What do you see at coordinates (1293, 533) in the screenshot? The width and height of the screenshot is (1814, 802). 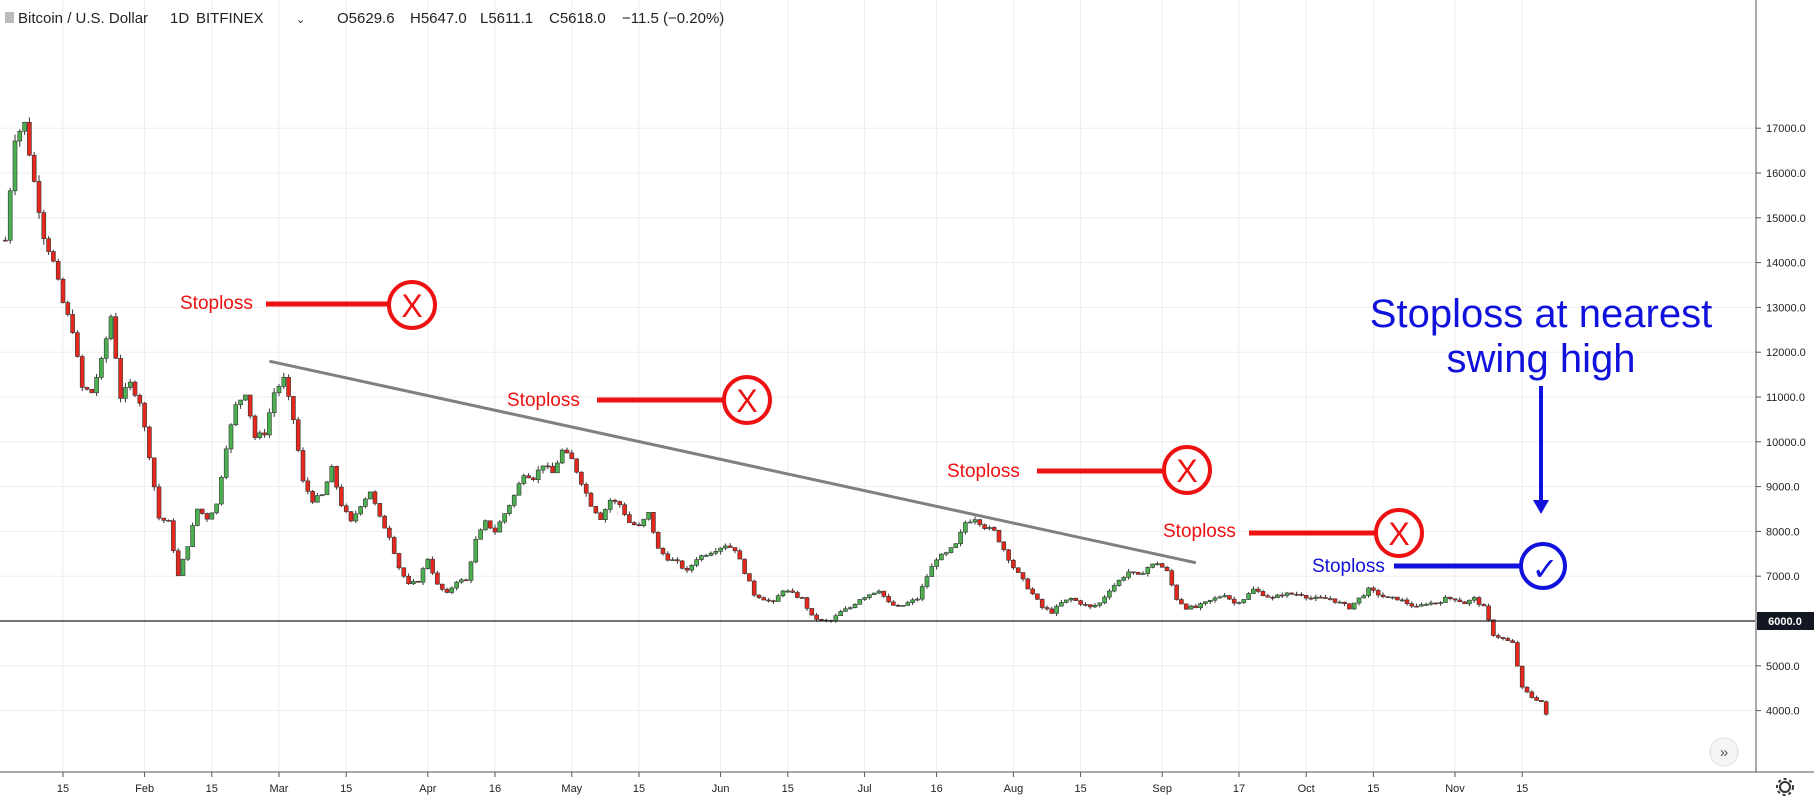 I see `stoploss-annotation-4: Stoploss X` at bounding box center [1293, 533].